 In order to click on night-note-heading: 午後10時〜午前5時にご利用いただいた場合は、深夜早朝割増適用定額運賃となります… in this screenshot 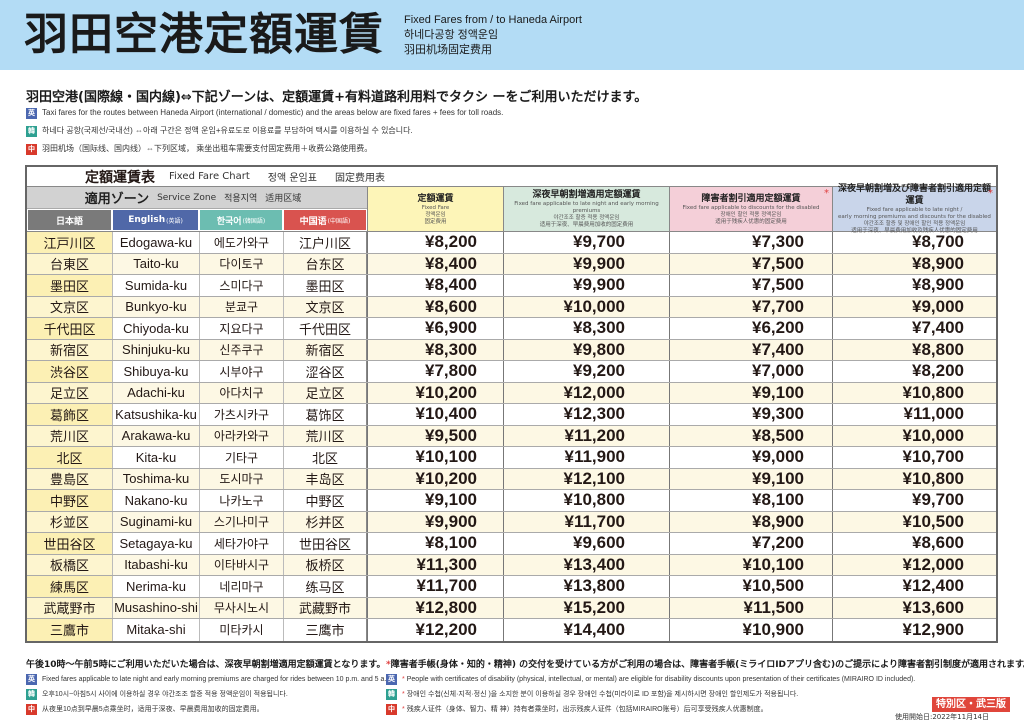, I will do `click(206, 665)`.